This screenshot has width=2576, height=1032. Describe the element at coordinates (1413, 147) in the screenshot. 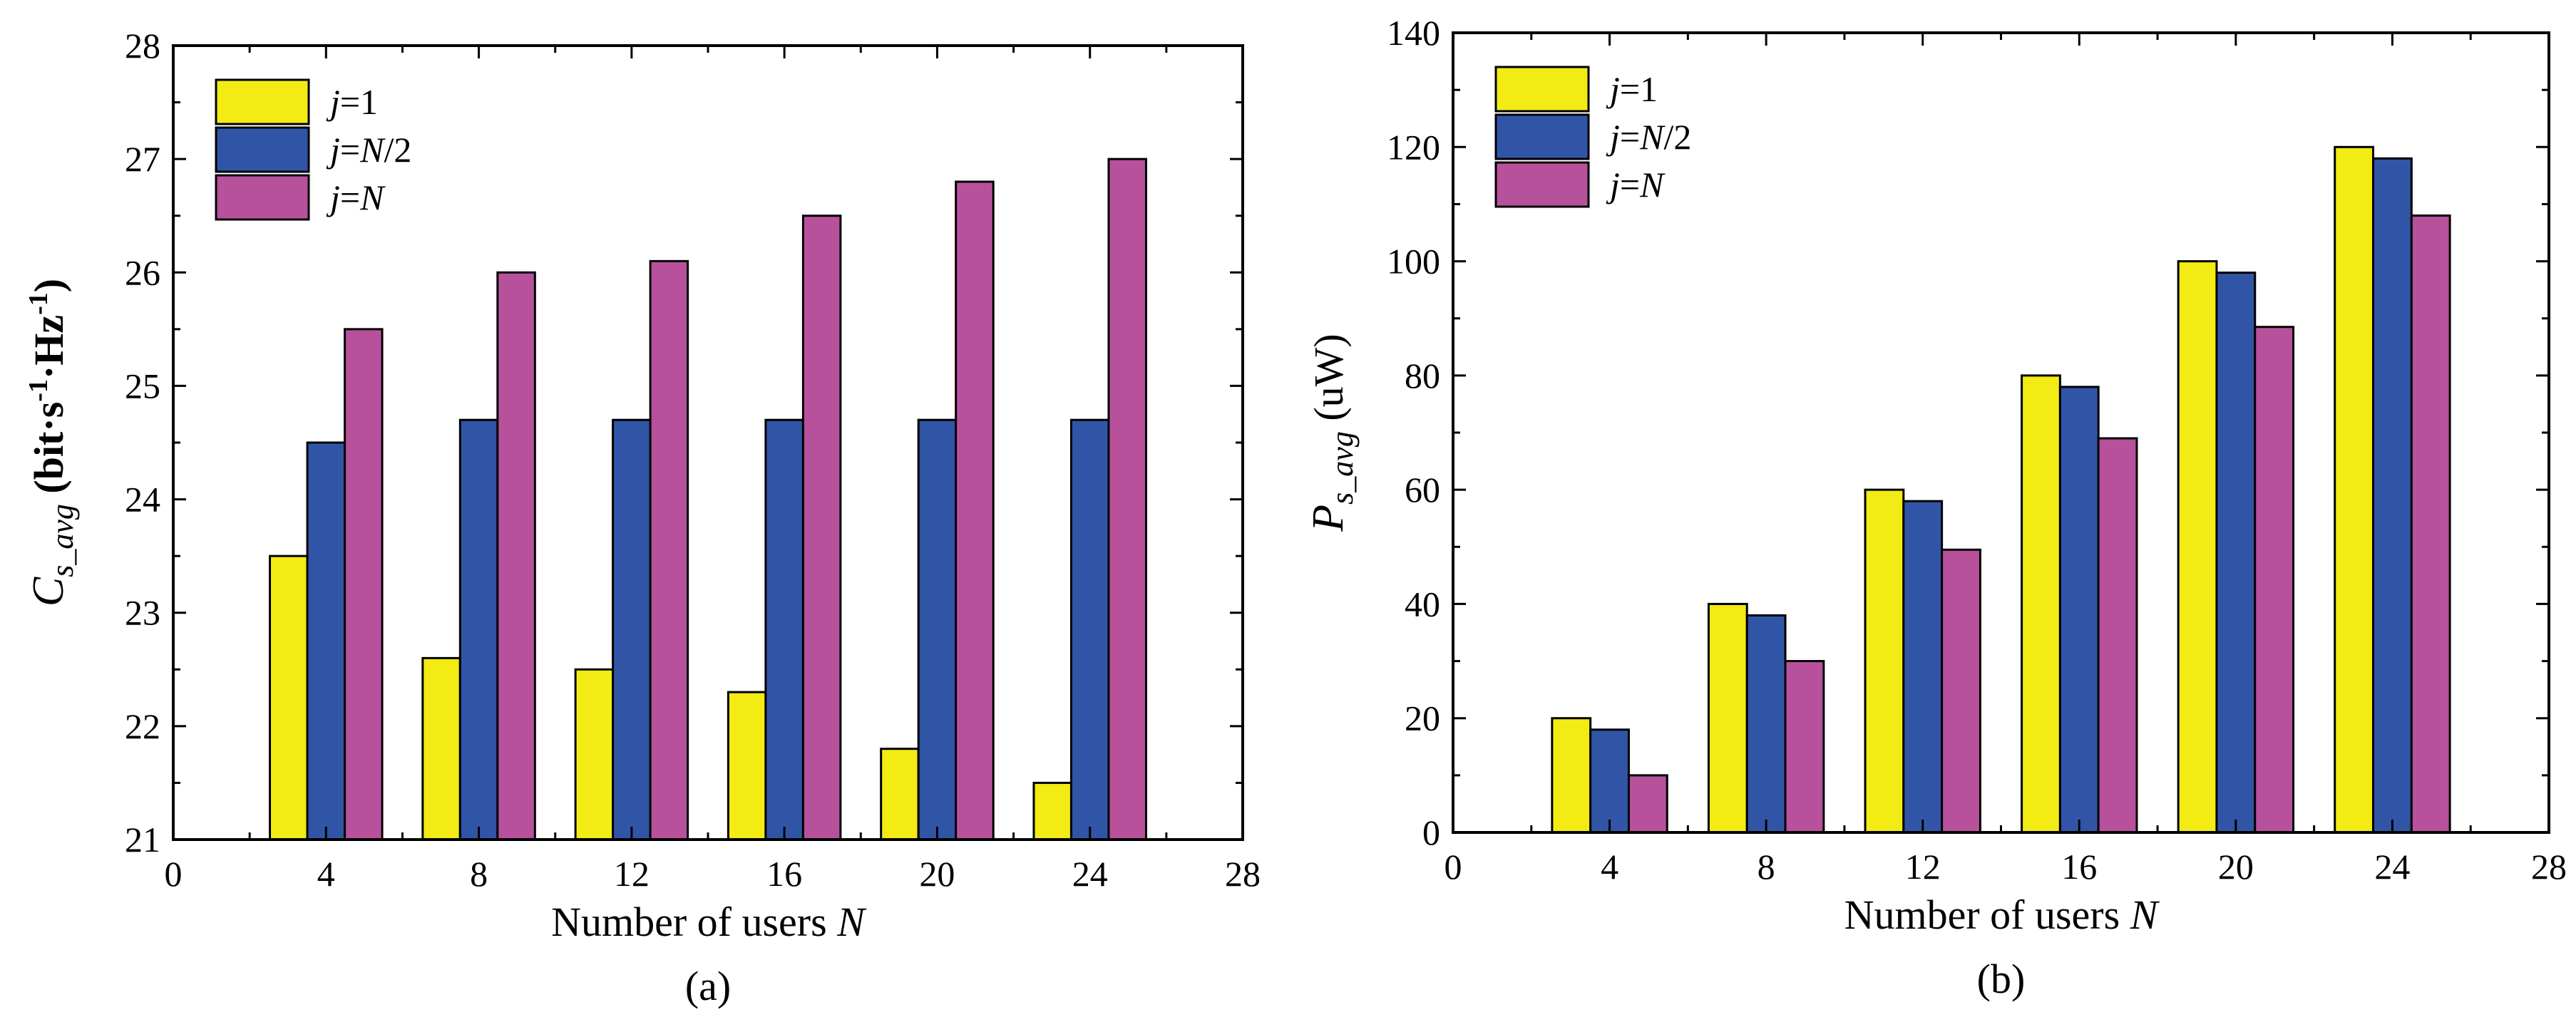

I see `y-tick-label: 120` at that location.